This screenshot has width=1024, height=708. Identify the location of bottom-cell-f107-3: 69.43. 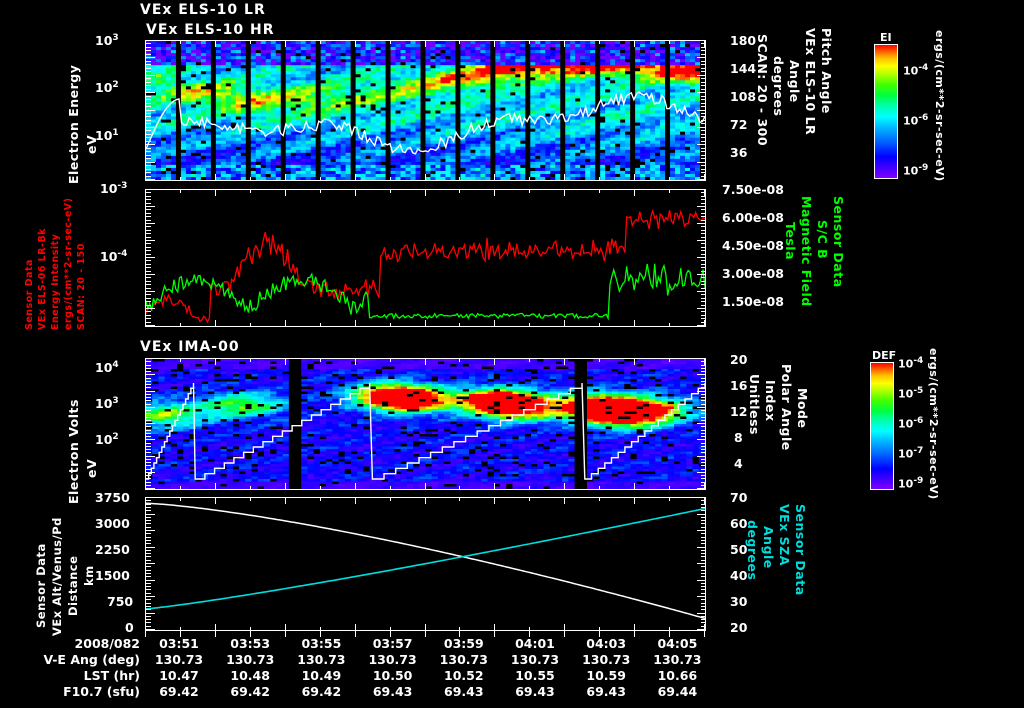
(392, 691).